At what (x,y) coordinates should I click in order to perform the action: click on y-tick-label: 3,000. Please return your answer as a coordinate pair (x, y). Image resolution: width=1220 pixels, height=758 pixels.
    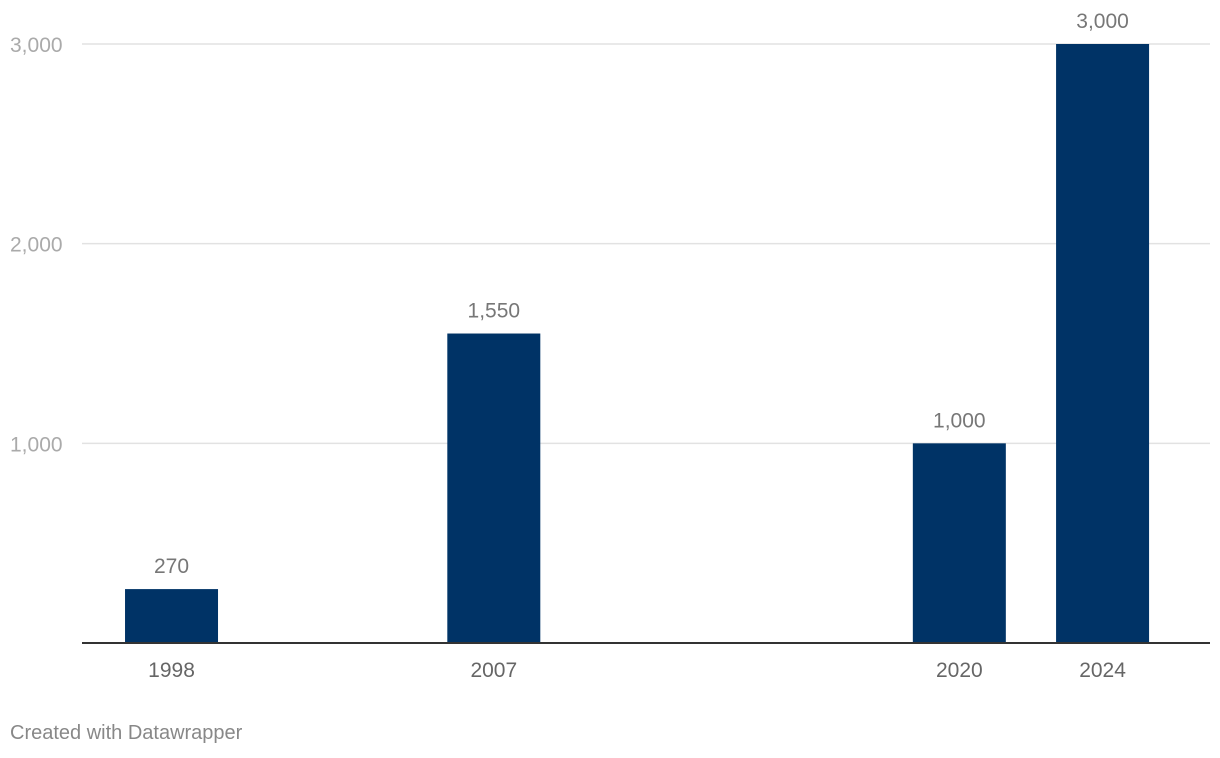
    Looking at the image, I should click on (36, 45).